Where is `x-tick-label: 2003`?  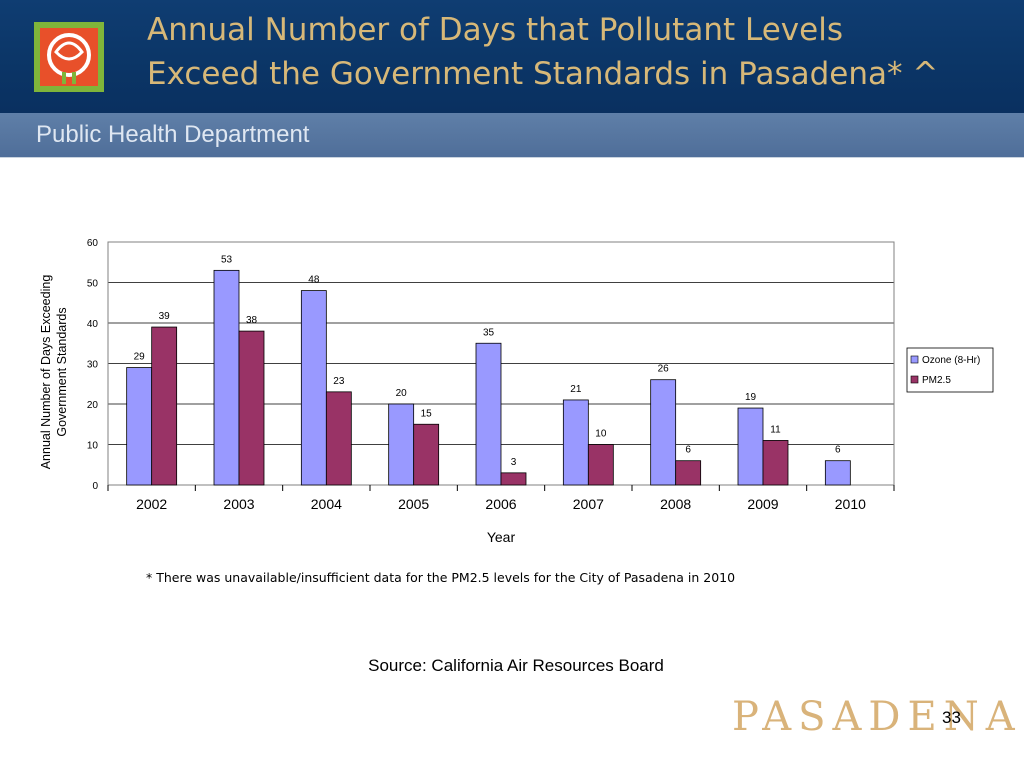
x-tick-label: 2003 is located at coordinates (238, 504).